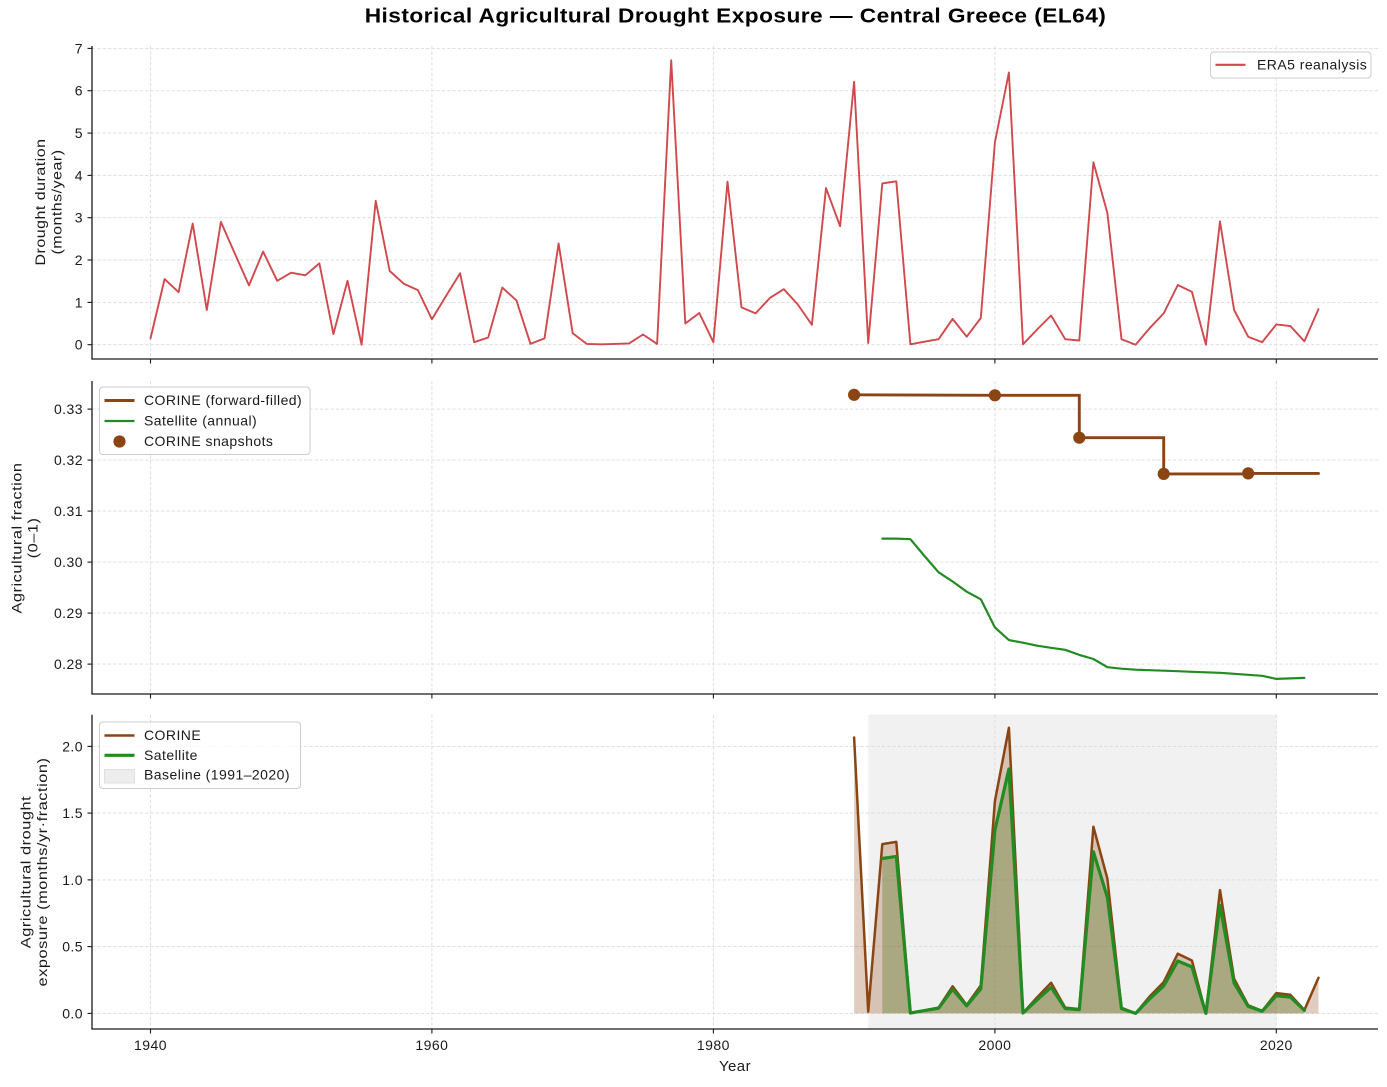 This screenshot has height=1087, width=1387. Describe the element at coordinates (200, 421) in the screenshot. I see `svg-text: Satellite (annual)` at that location.